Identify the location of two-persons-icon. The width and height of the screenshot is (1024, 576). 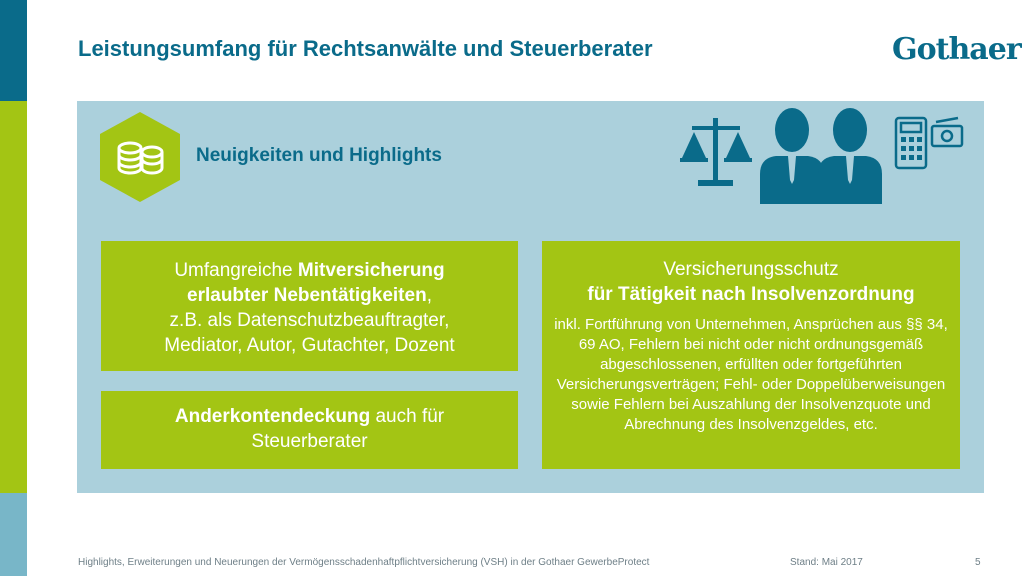
(821, 156).